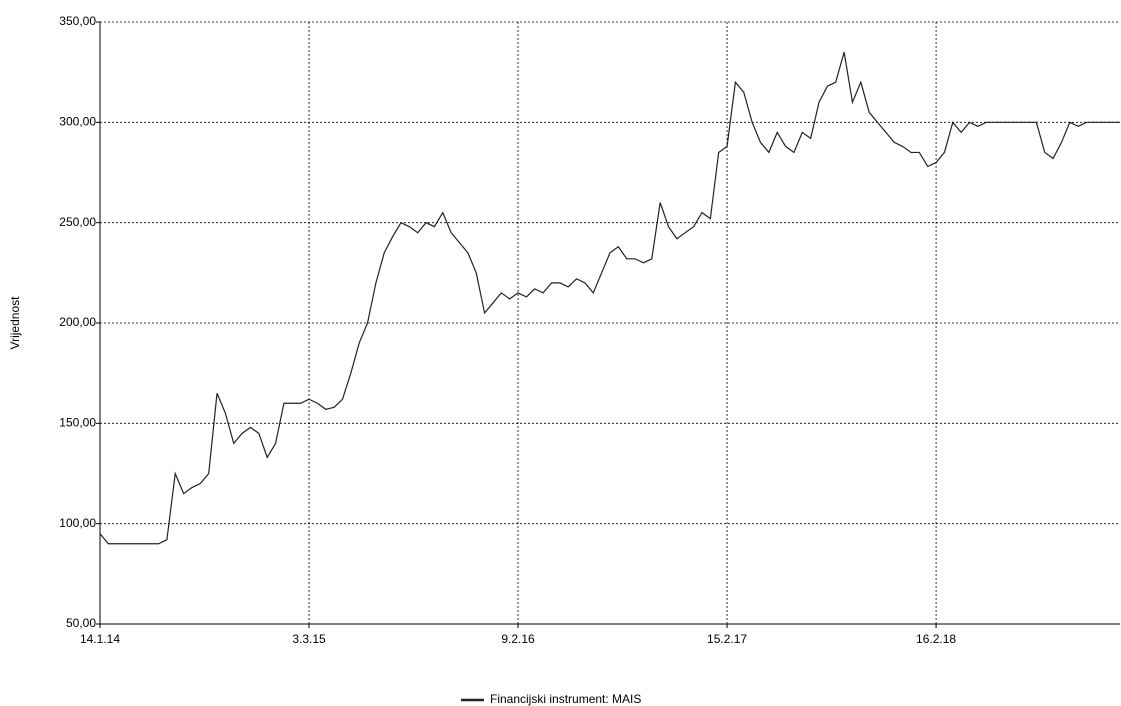 The width and height of the screenshot is (1121, 706). What do you see at coordinates (77, 423) in the screenshot?
I see `y-tick-label: 150,00` at bounding box center [77, 423].